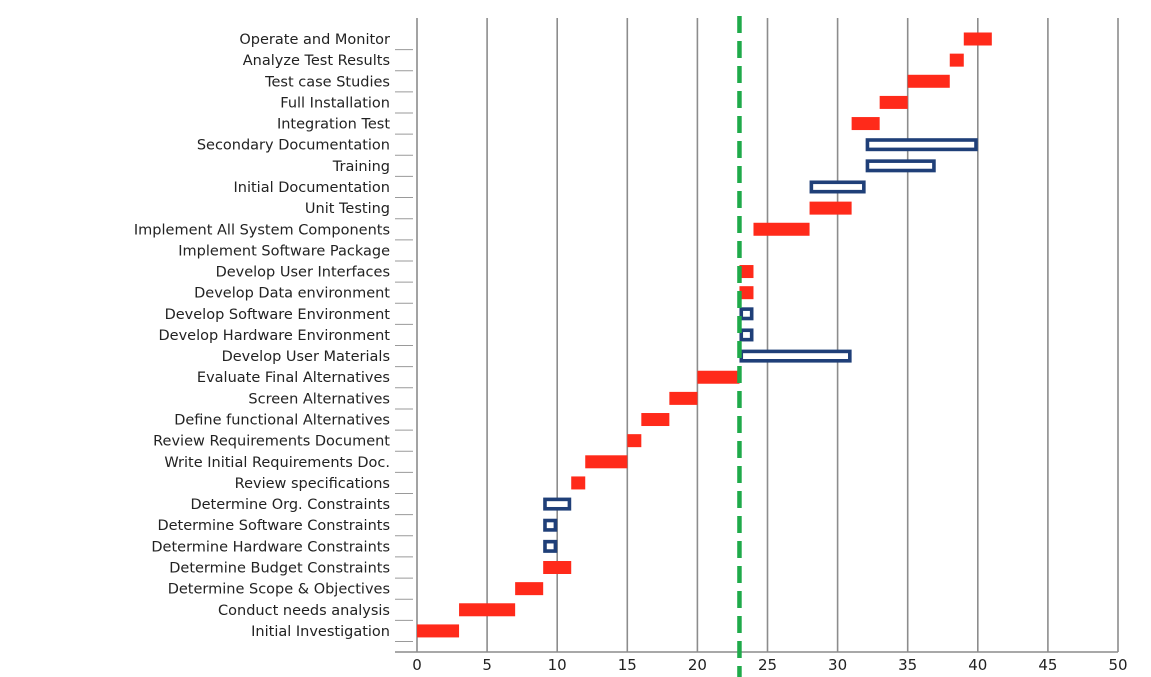 This screenshot has height=677, width=1151. What do you see at coordinates (278, 315) in the screenshot?
I see `task-label: Develop Software Environment` at bounding box center [278, 315].